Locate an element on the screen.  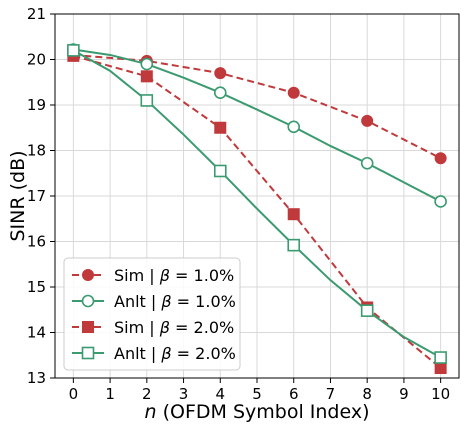
x-tick-label: 4 is located at coordinates (220, 394).